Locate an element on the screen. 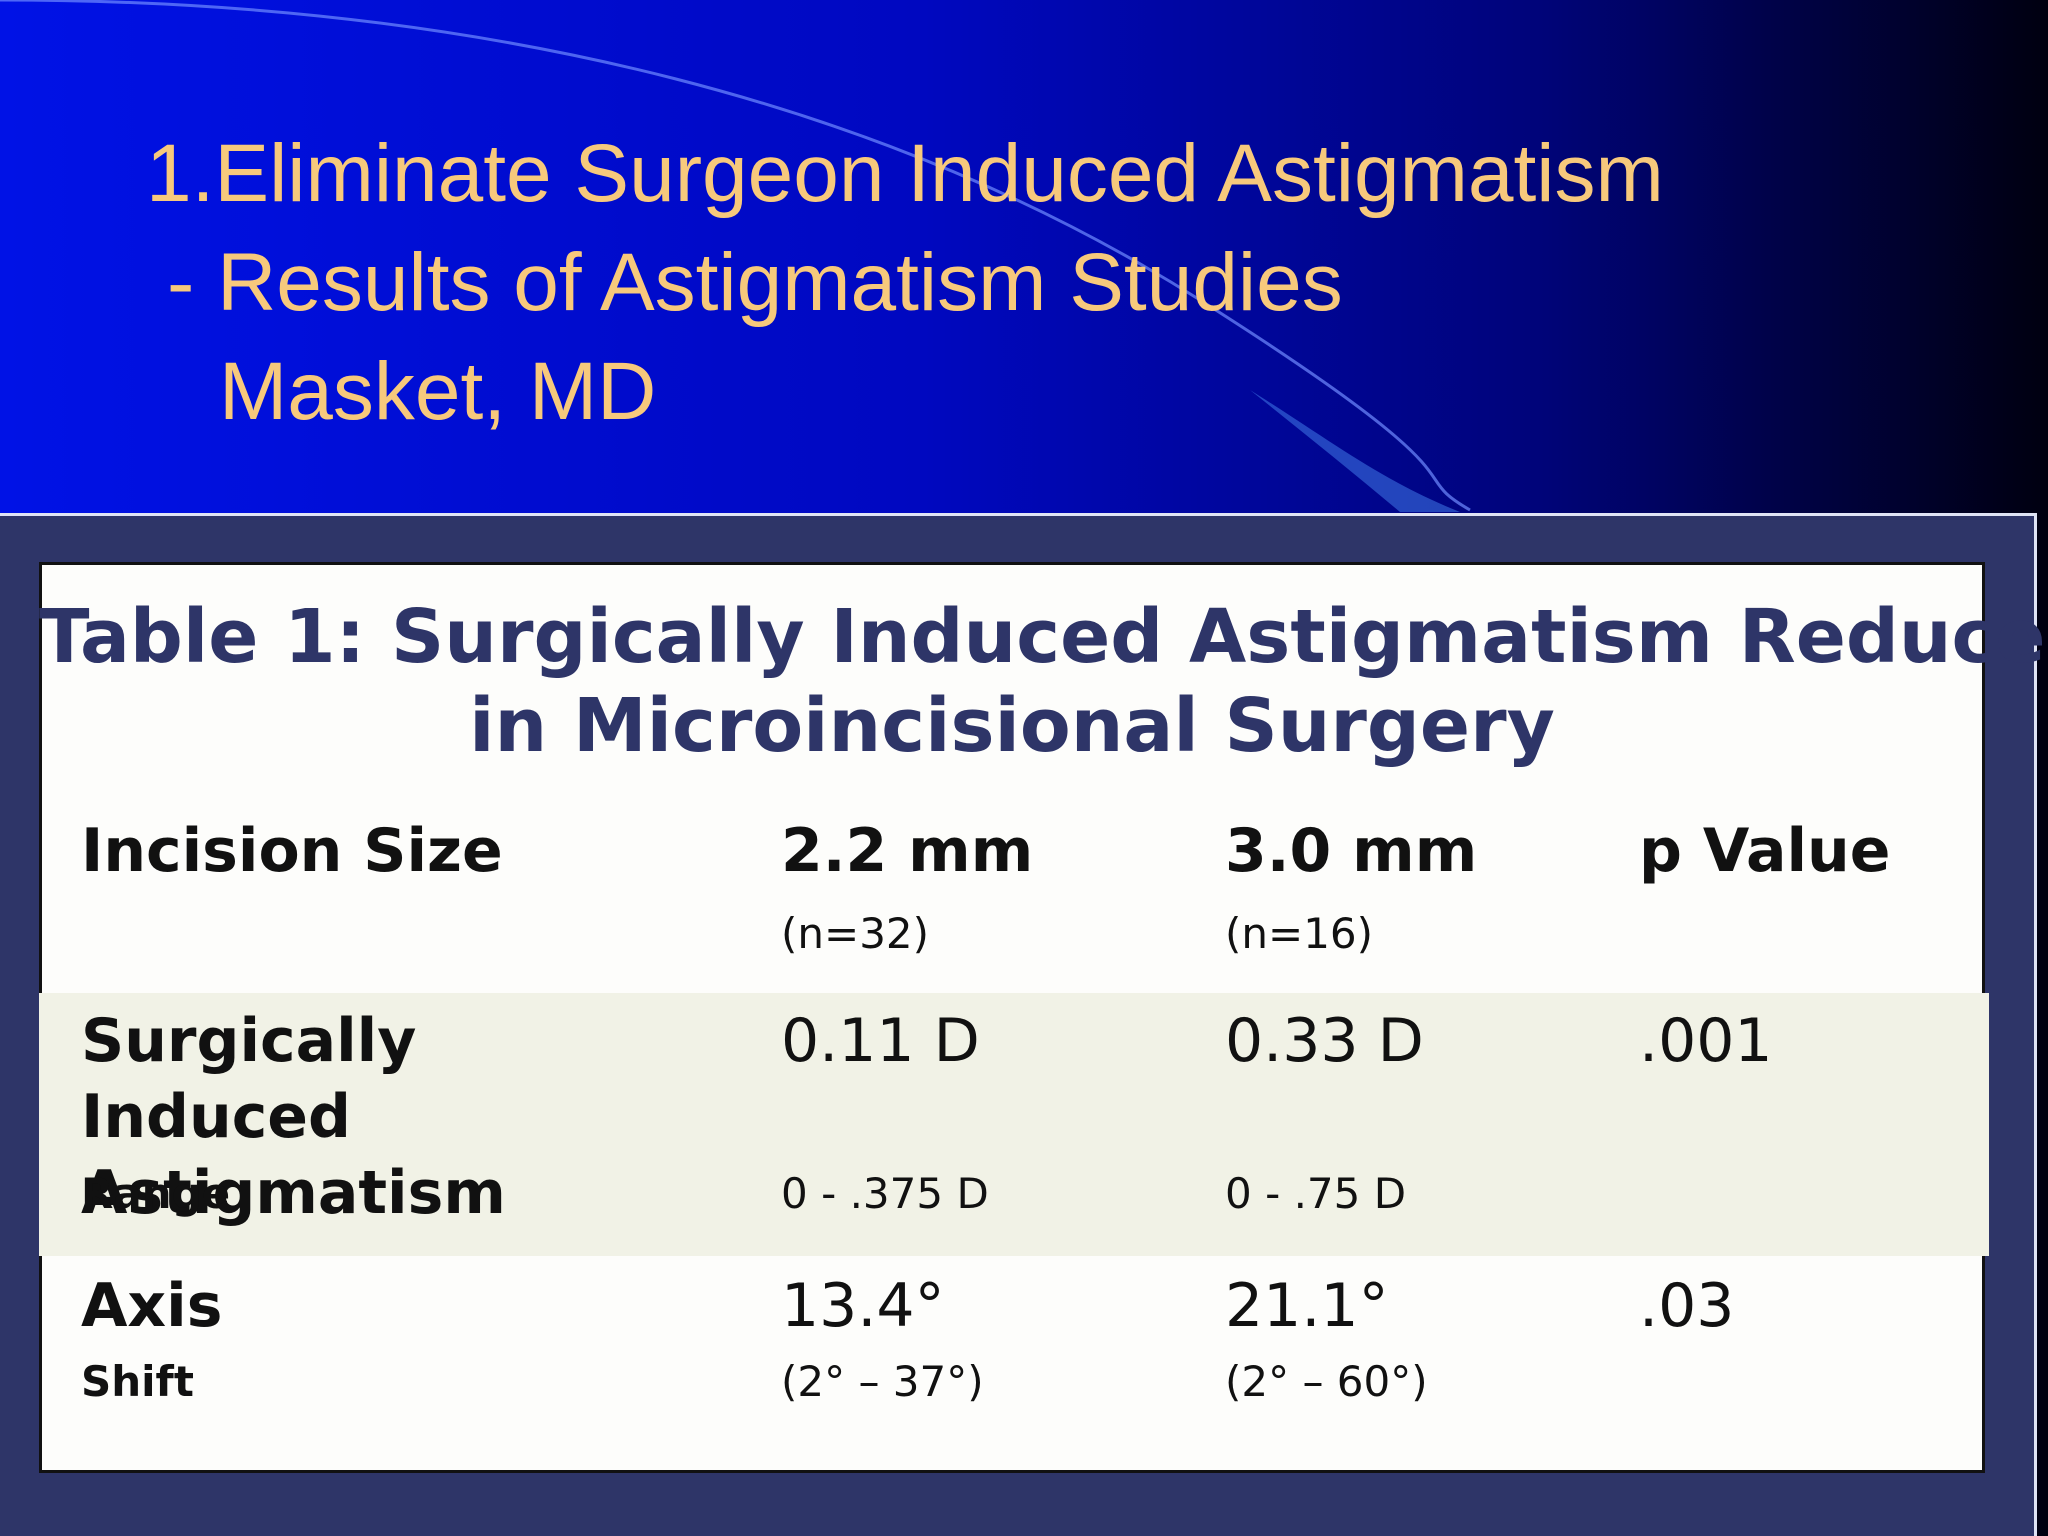  cell: 0.11 D is located at coordinates (880, 1041).